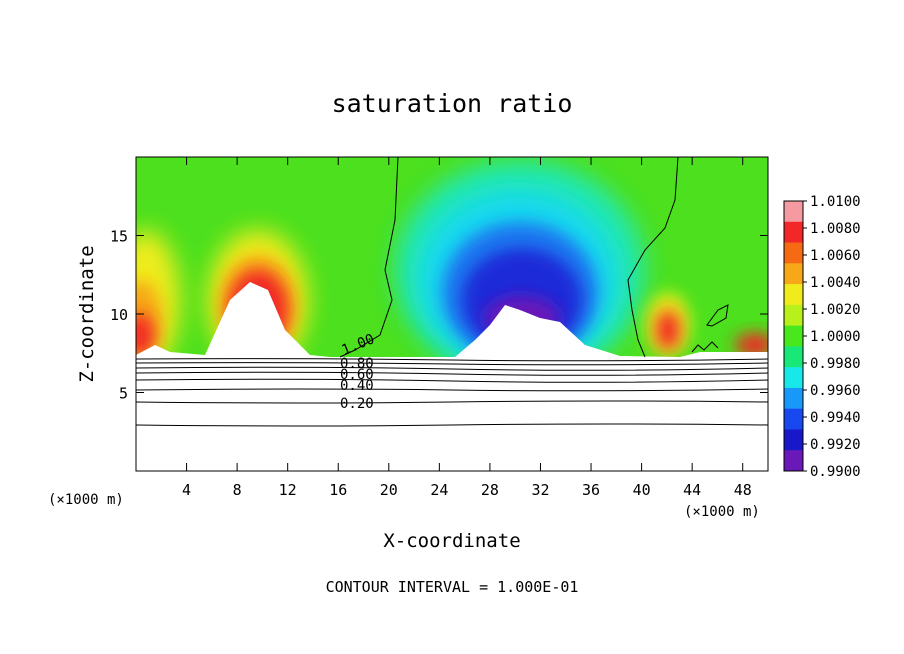 The width and height of the screenshot is (904, 654). I want to click on colorbar-label: 1.0060, so click(835, 256).